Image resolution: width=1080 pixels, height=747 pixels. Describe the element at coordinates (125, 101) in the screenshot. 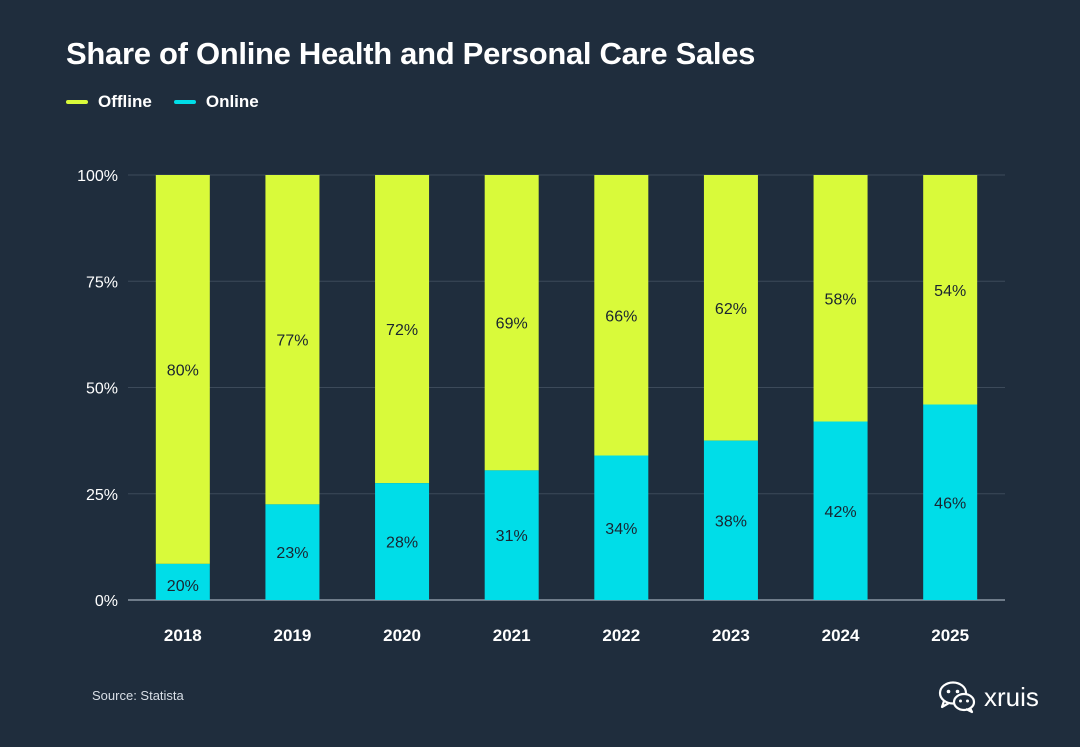

I see `legend-label-offline: Offline` at that location.